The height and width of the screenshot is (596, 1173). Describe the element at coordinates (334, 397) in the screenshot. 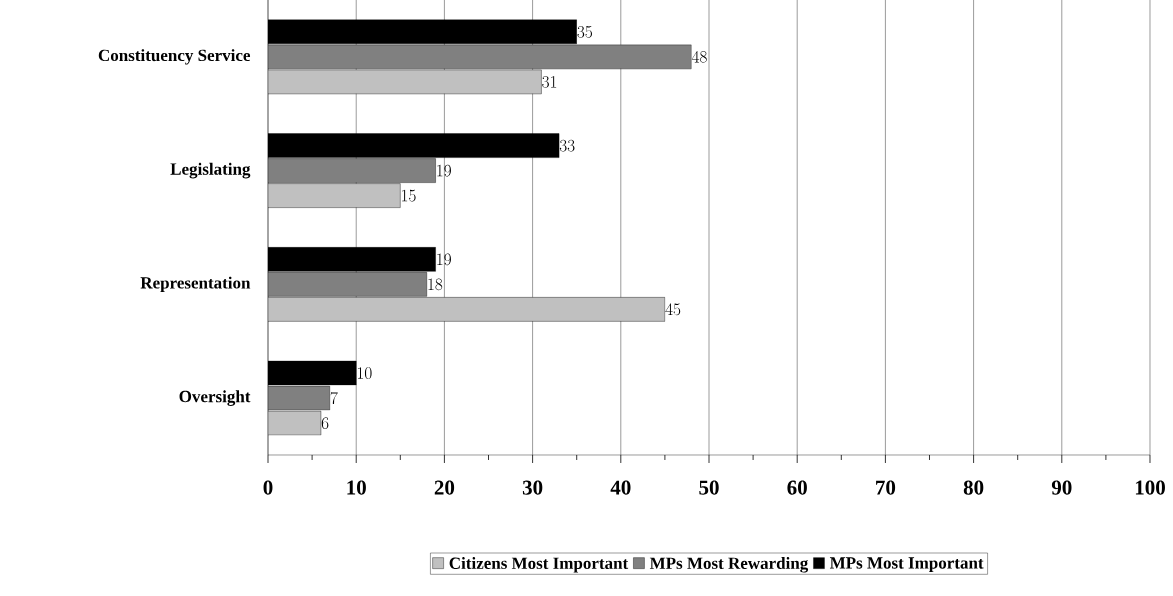

I see `data-label: 7` at that location.